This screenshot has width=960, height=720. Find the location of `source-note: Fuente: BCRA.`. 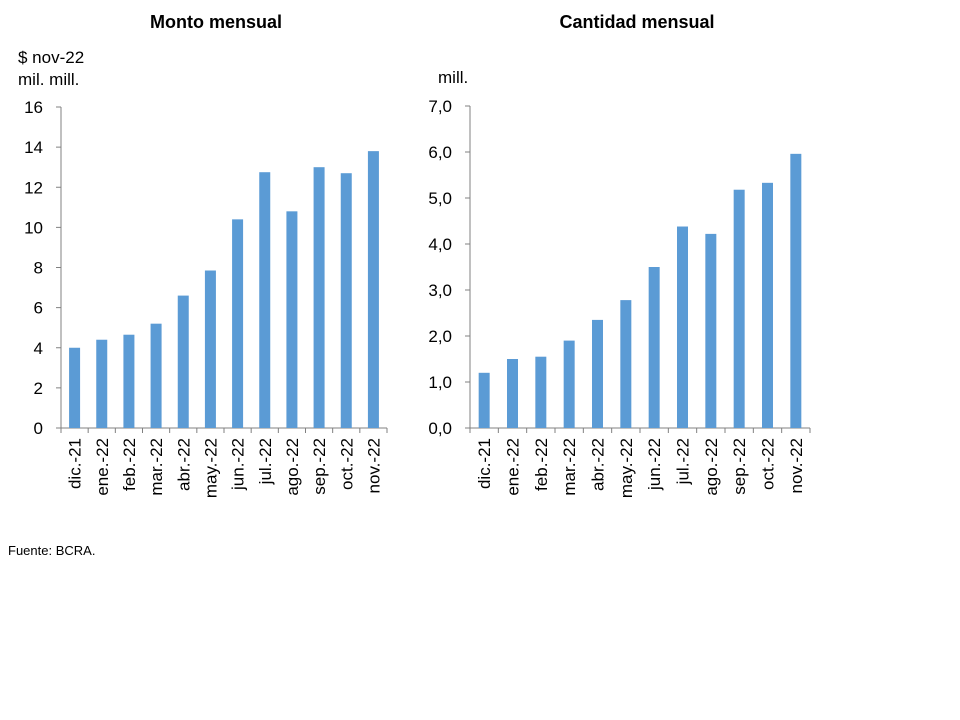

source-note: Fuente: BCRA. is located at coordinates (51, 550).